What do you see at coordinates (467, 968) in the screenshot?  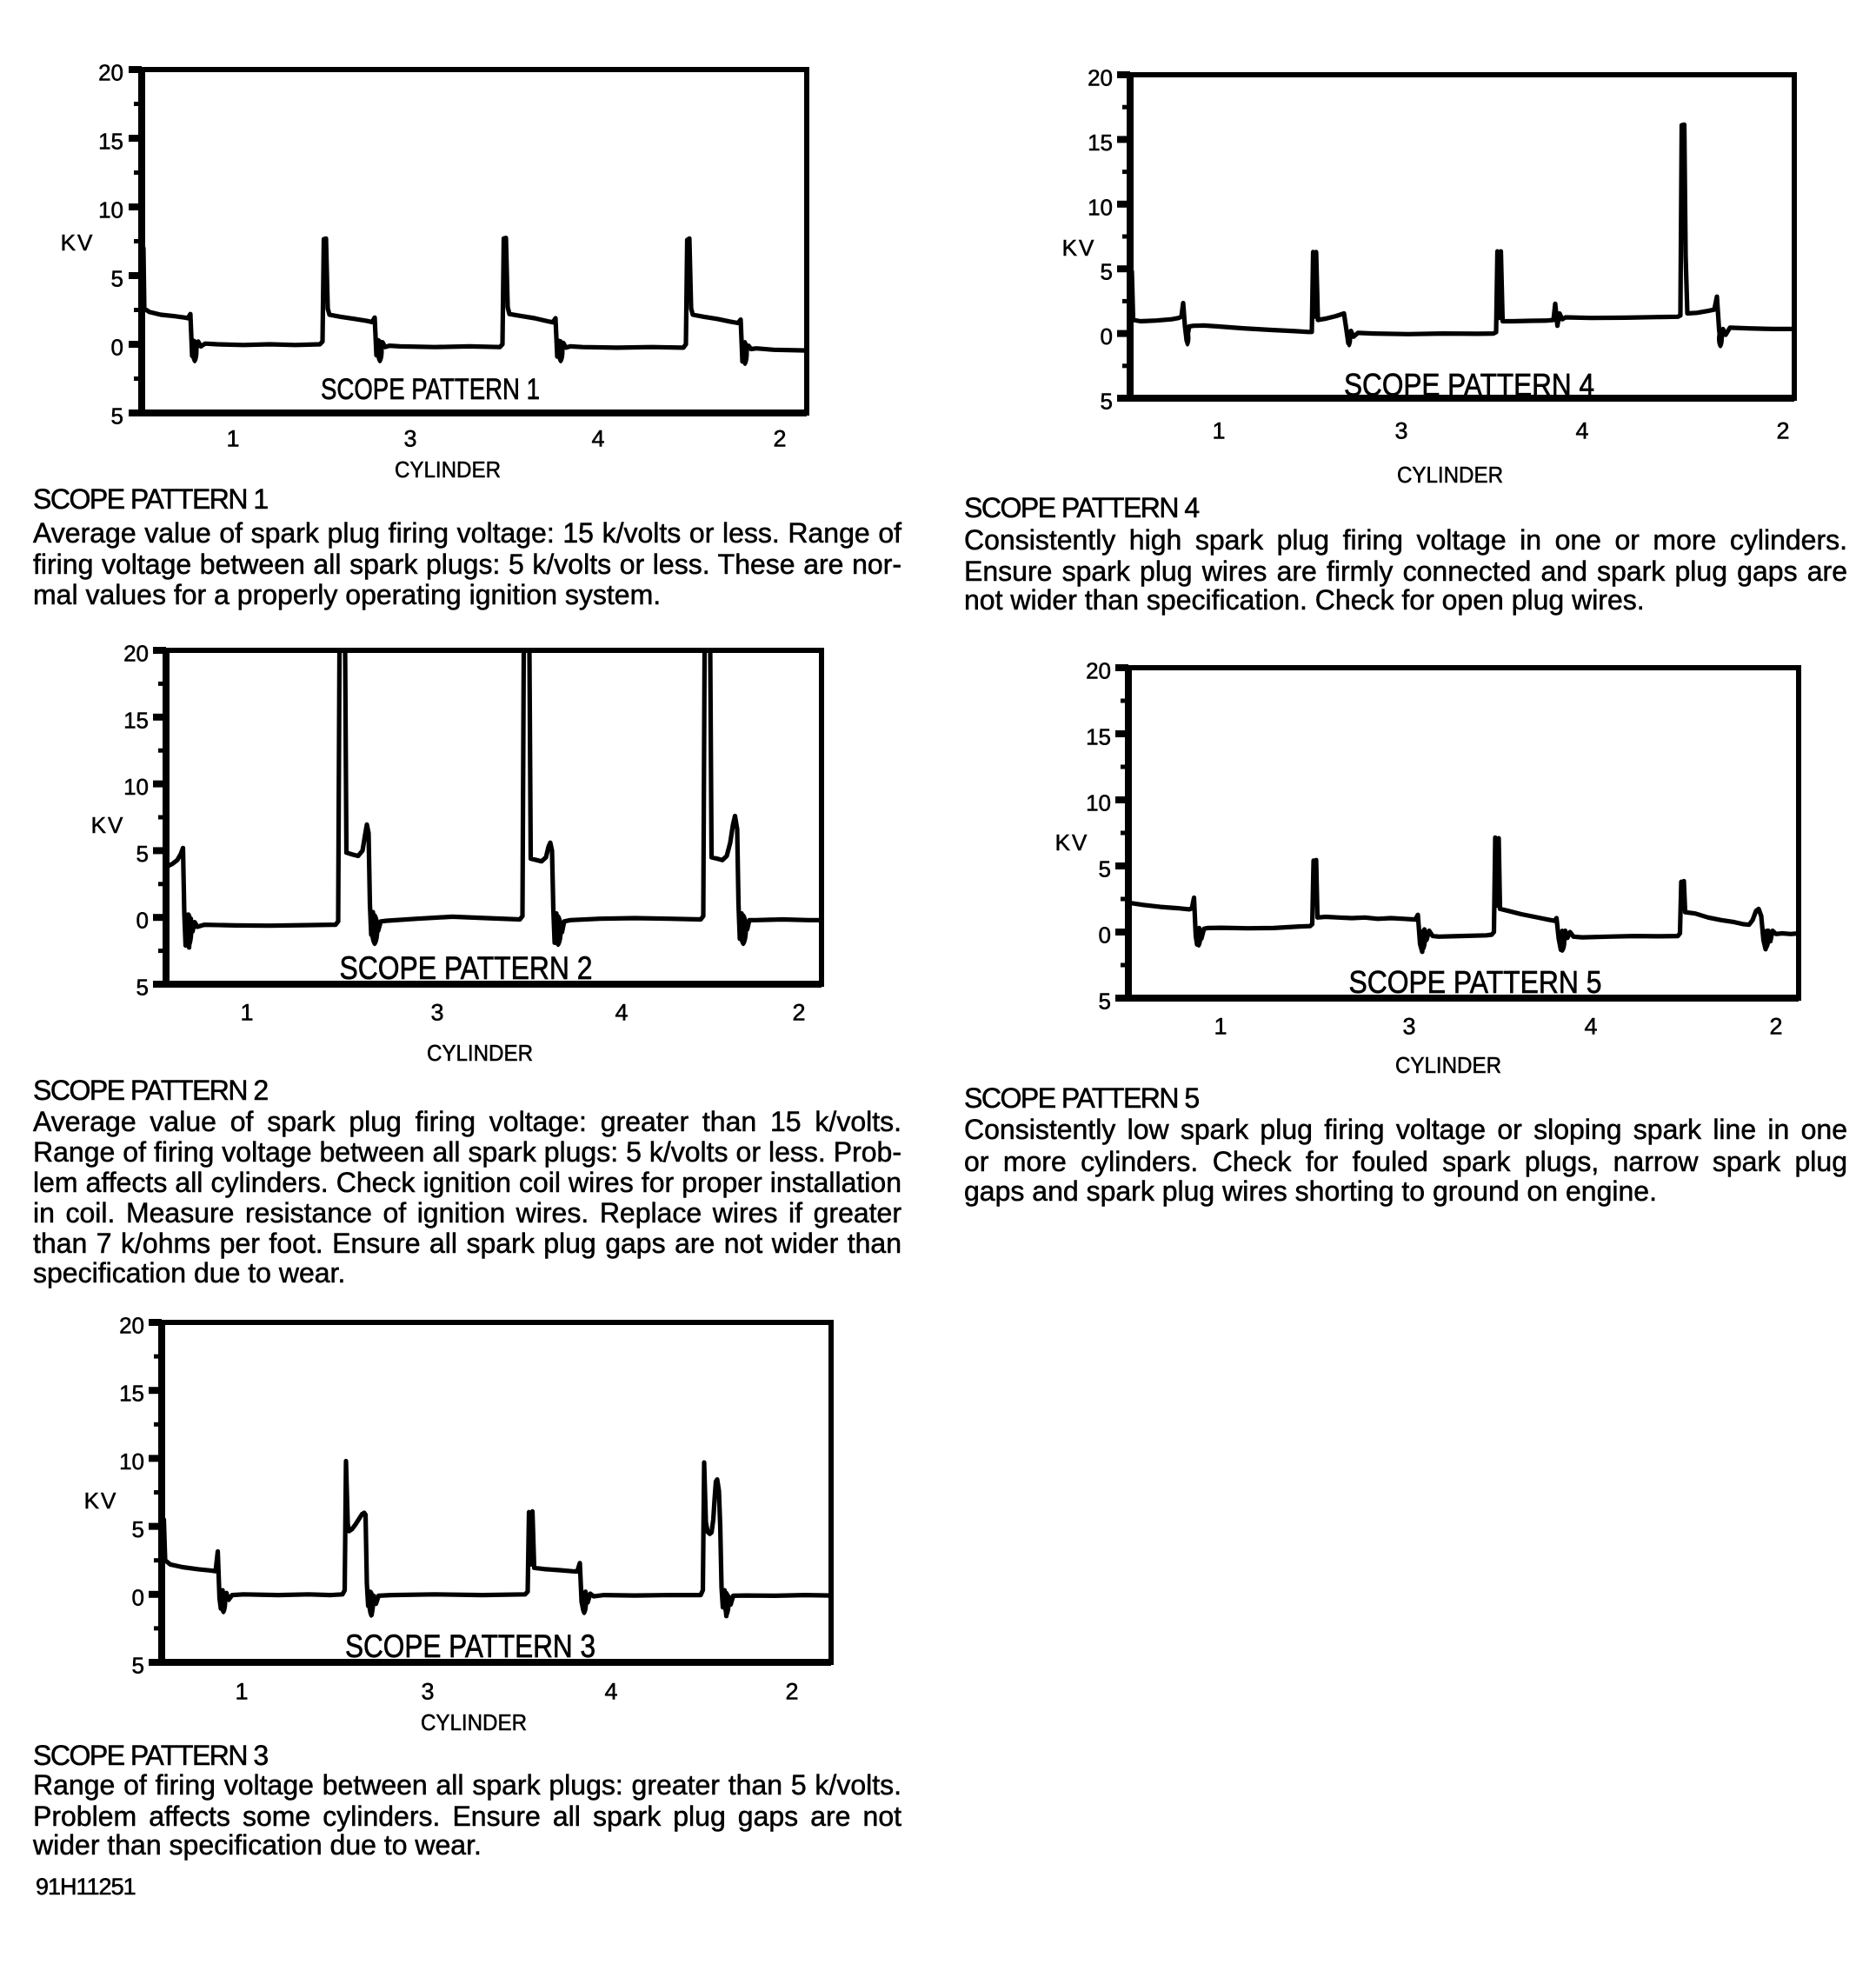 I see `svg-text: SCOPE PATTERN 2` at bounding box center [467, 968].